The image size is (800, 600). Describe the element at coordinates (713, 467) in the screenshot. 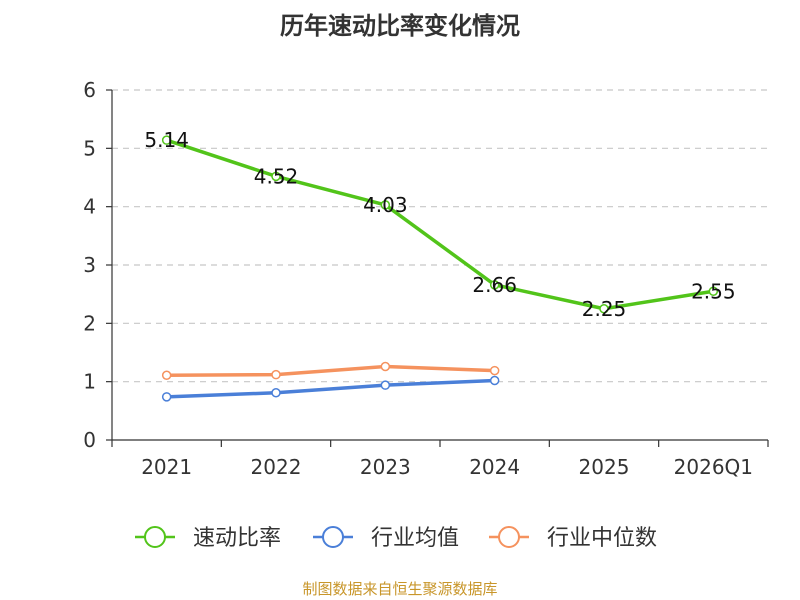

I see `x-tick-label: 2026Q1` at that location.